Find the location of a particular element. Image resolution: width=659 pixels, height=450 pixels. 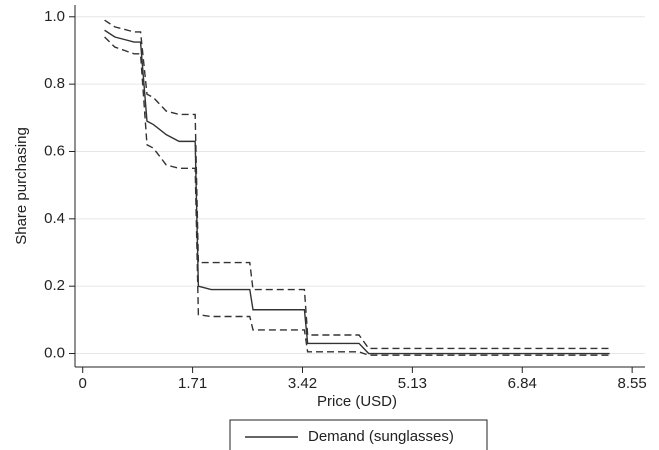

x-tick-label: 6.84 is located at coordinates (522, 383).